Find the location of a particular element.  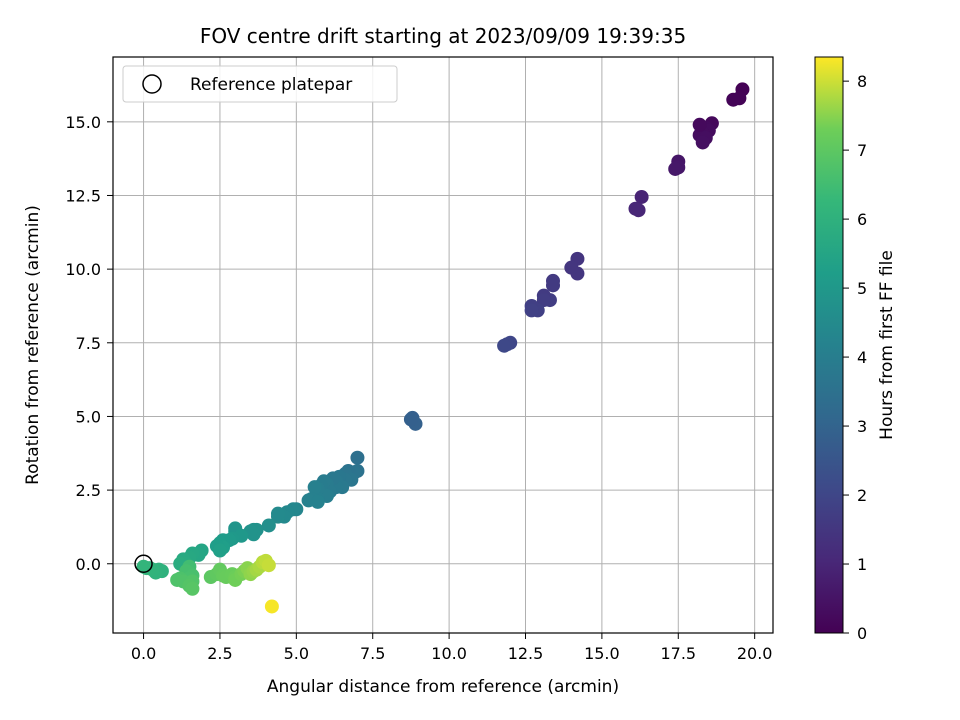

x-tick-label: 17.5 is located at coordinates (678, 653).